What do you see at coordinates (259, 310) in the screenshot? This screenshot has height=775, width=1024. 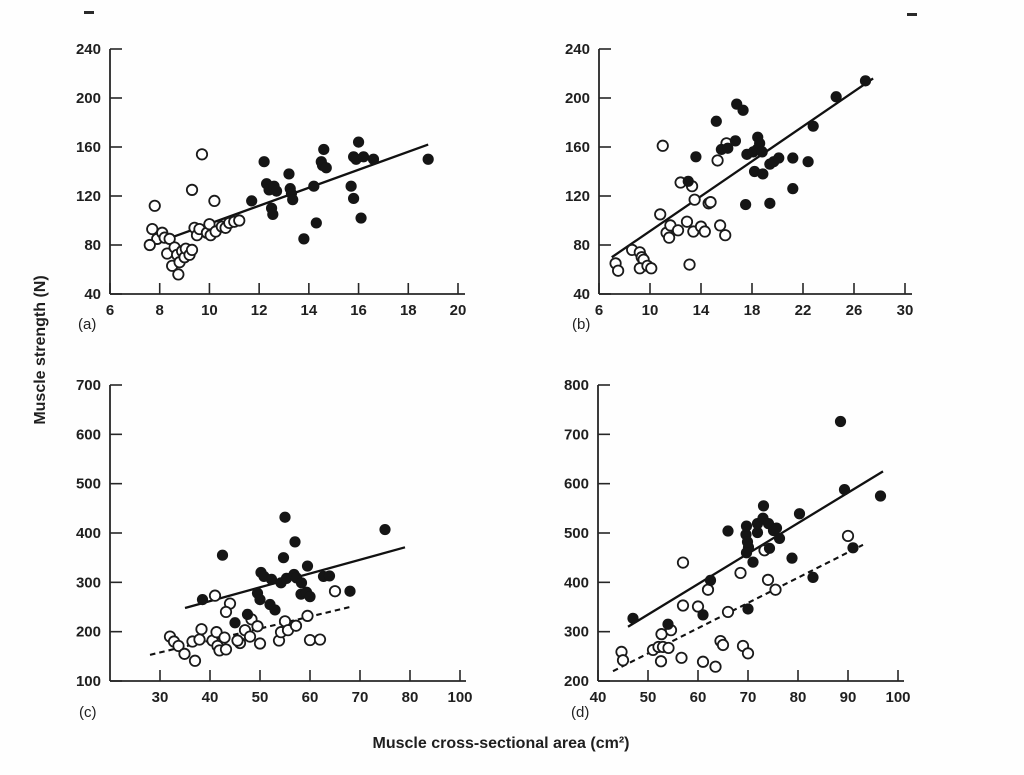 I see `x-tick-label: 12` at bounding box center [259, 310].